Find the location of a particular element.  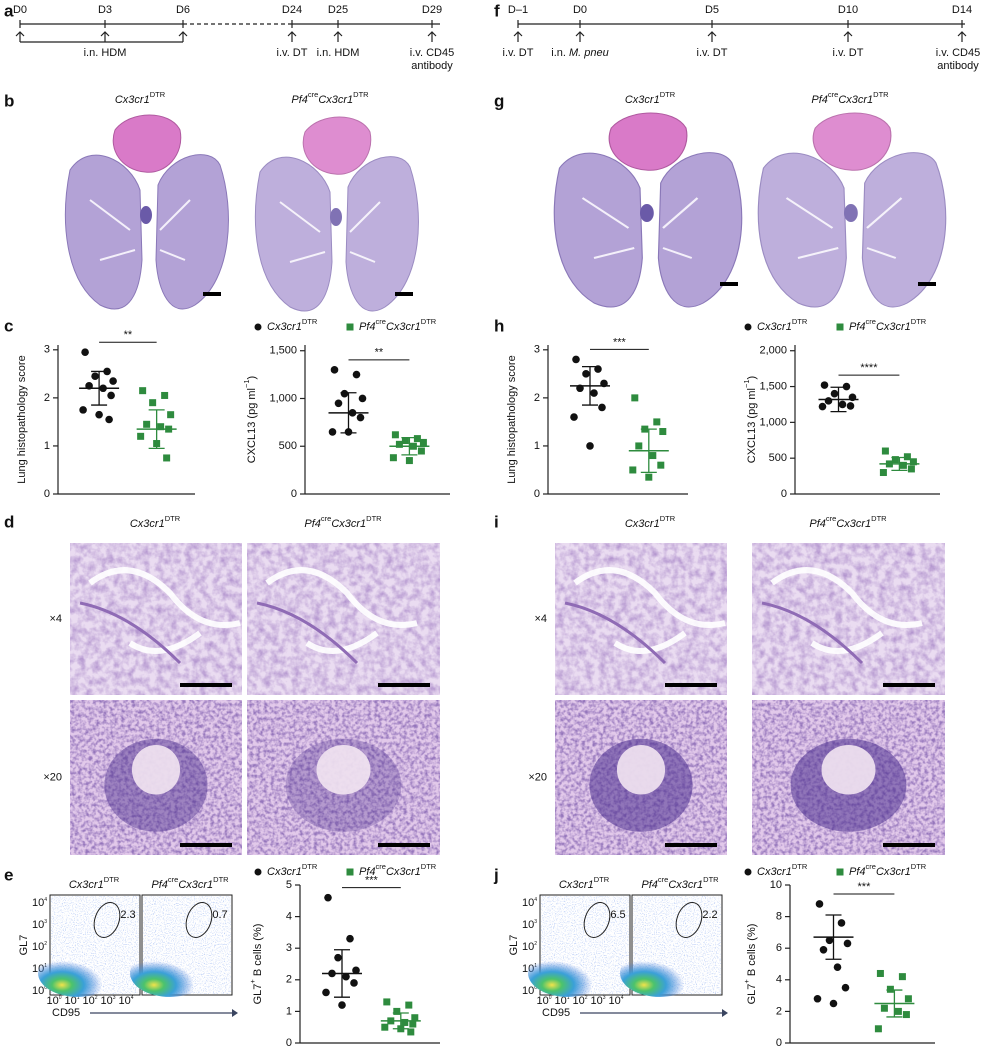

day-label: D24 is located at coordinates (292, 10).